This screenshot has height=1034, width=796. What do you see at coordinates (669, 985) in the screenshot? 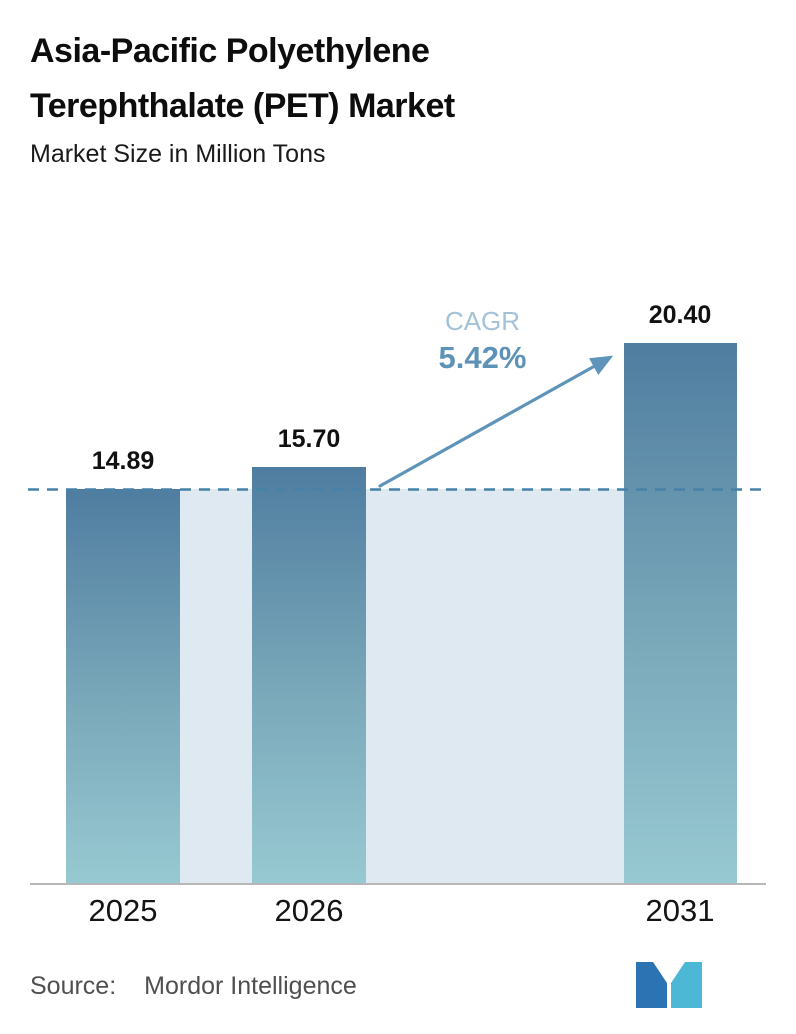
I see `mordor-intelligence-logo` at bounding box center [669, 985].